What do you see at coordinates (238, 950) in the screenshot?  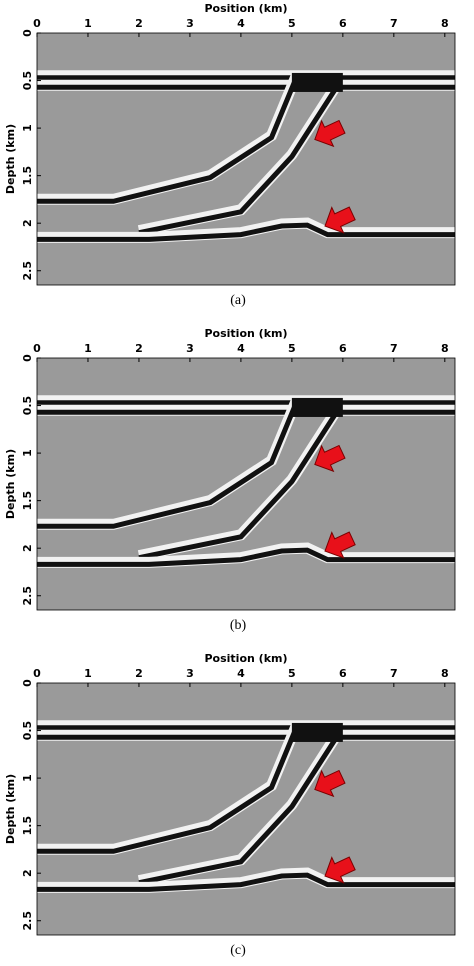 I see `caption: (c)` at bounding box center [238, 950].